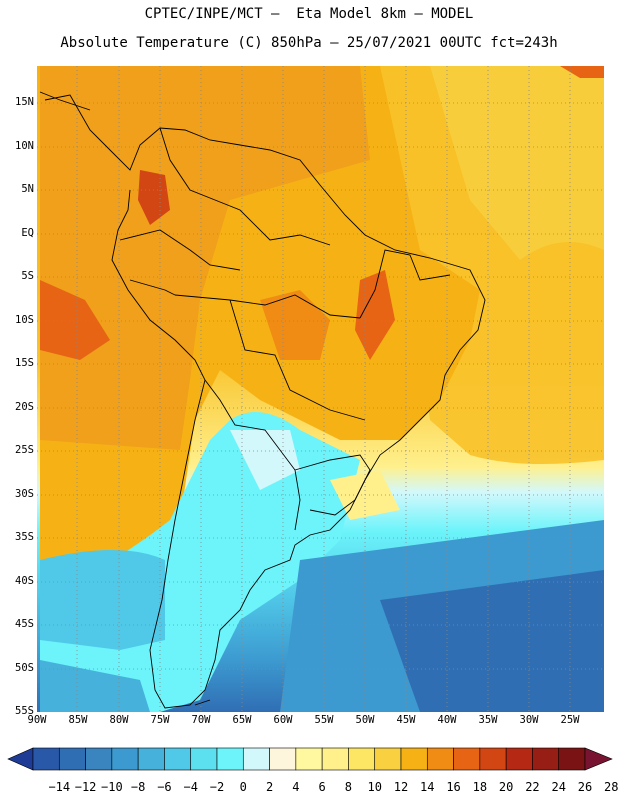 The width and height of the screenshot is (618, 800). What do you see at coordinates (24, 668) in the screenshot?
I see `lat-label: 50S` at bounding box center [24, 668].